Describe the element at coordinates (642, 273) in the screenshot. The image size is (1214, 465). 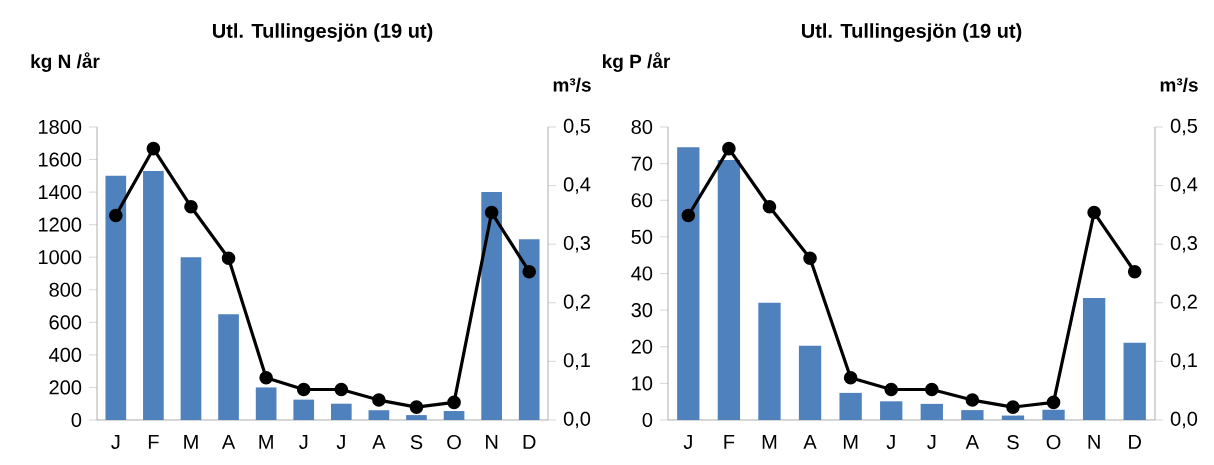
I see `y-tick-label: 40` at that location.